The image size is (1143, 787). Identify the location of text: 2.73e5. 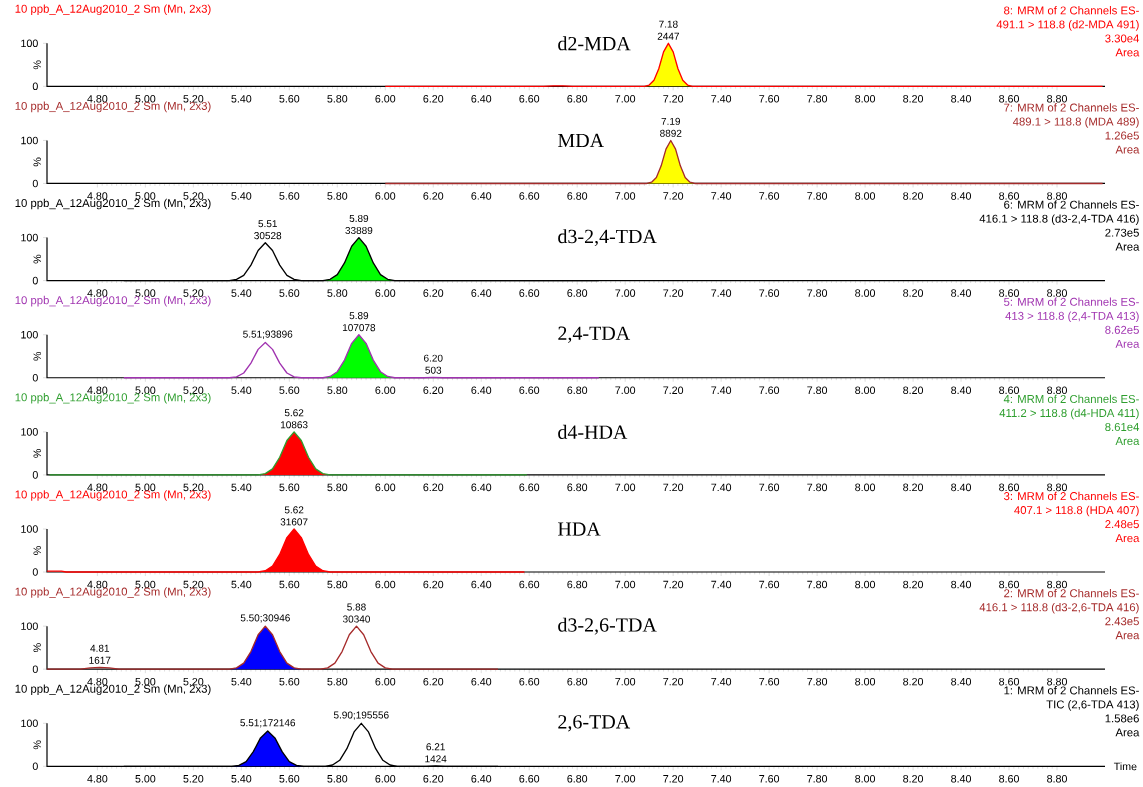
(1122, 232).